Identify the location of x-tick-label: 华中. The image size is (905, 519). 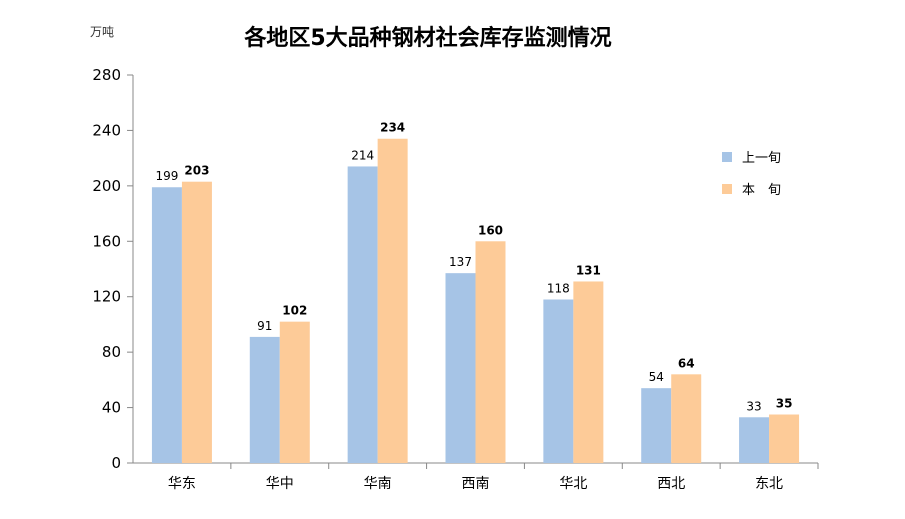
(280, 484).